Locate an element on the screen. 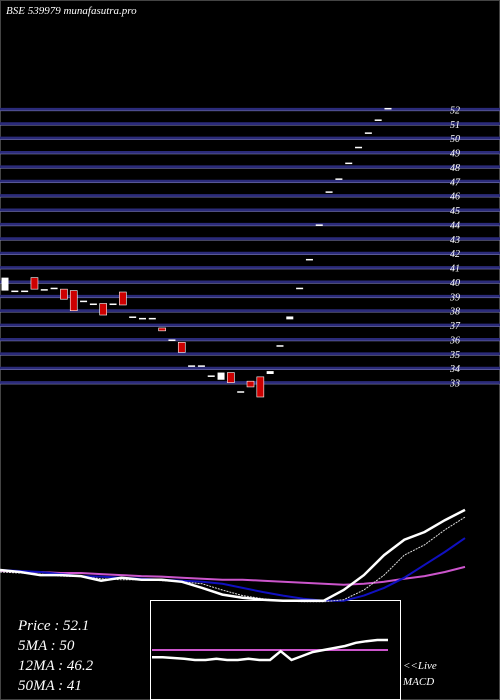  y-tick-label: 36 is located at coordinates (454, 340).